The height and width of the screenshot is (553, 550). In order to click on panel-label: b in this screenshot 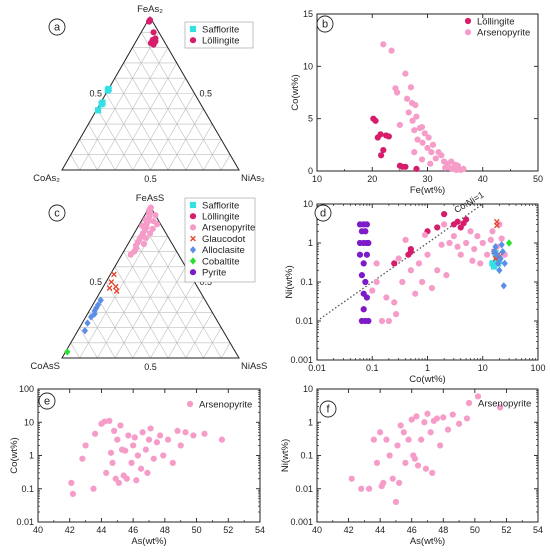, I will do `click(325, 25)`.